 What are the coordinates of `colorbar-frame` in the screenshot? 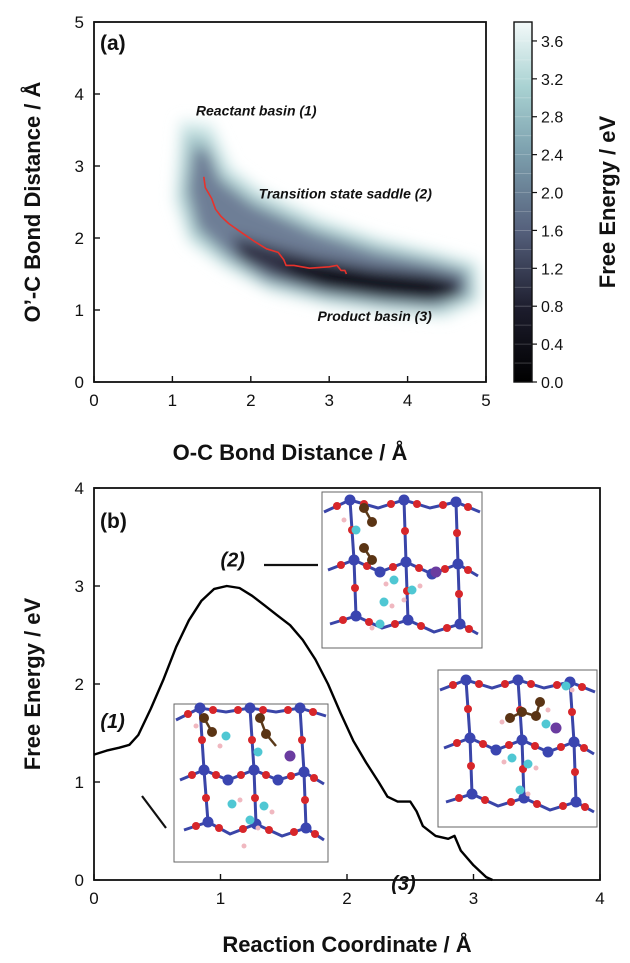 It's located at (523, 202).